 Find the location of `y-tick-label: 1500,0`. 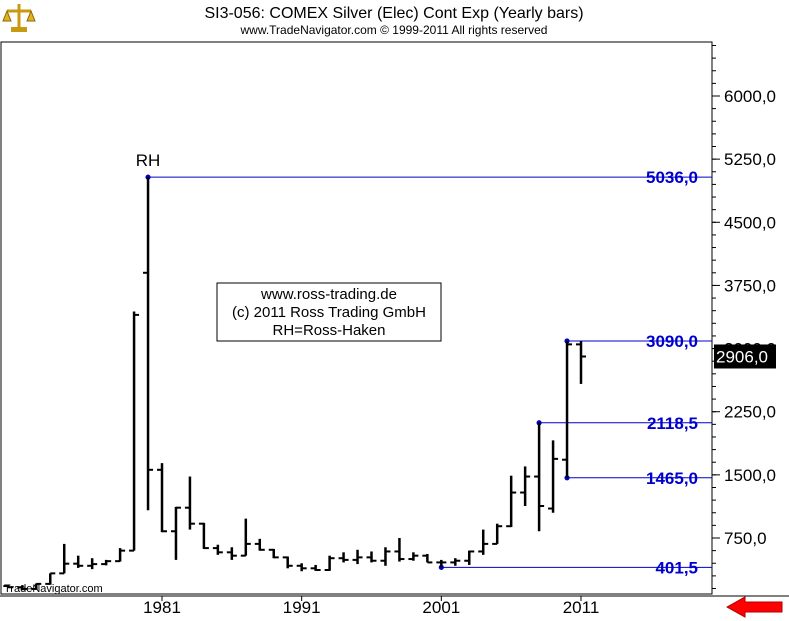

y-tick-label: 1500,0 is located at coordinates (750, 475).